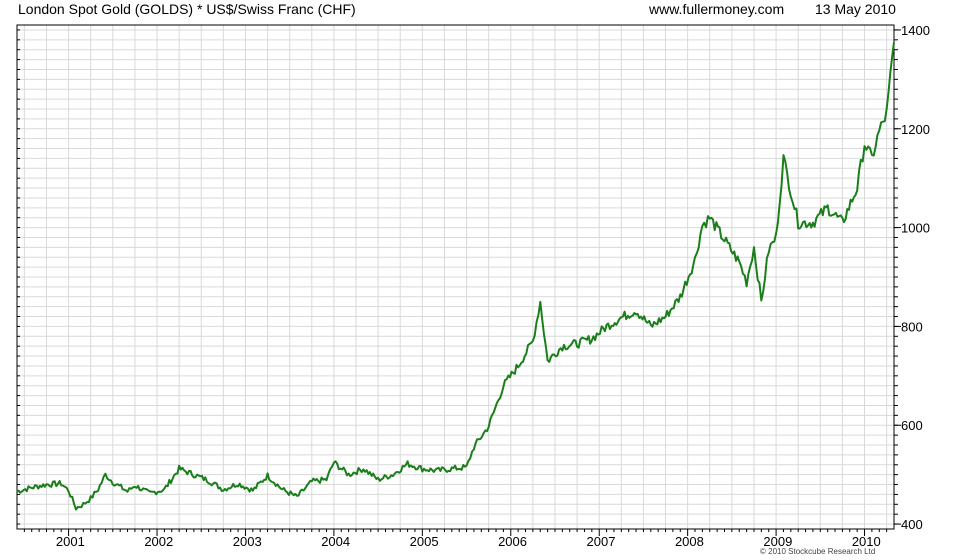 This screenshot has width=980, height=560. Describe the element at coordinates (915, 228) in the screenshot. I see `y-tick-label: 1000` at that location.